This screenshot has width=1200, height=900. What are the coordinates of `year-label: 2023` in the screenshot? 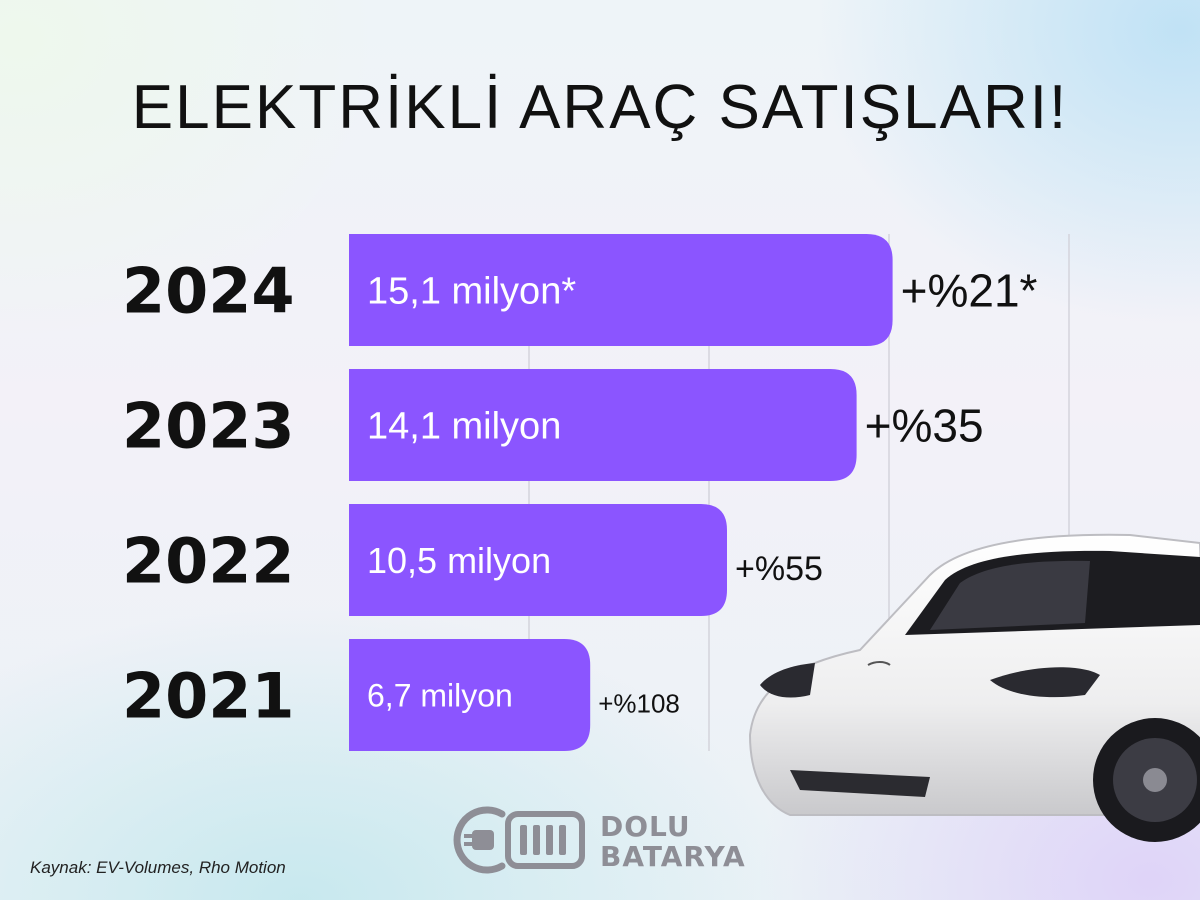 It's located at (208, 425).